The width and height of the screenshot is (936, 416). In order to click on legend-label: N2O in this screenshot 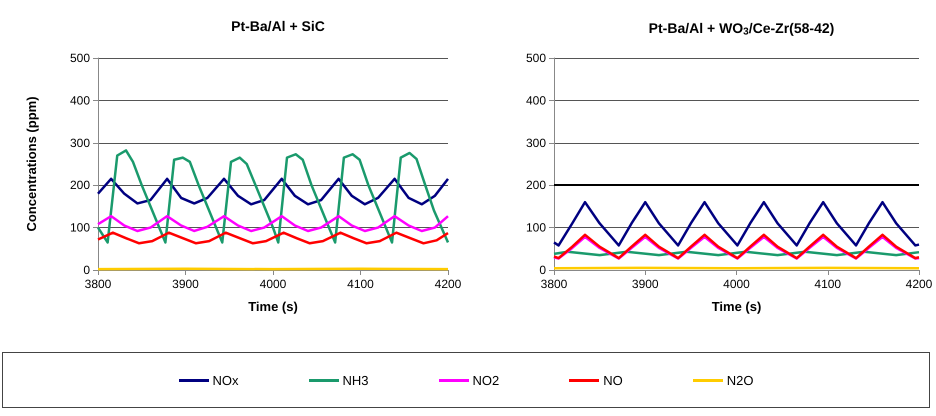, I will do `click(740, 380)`.